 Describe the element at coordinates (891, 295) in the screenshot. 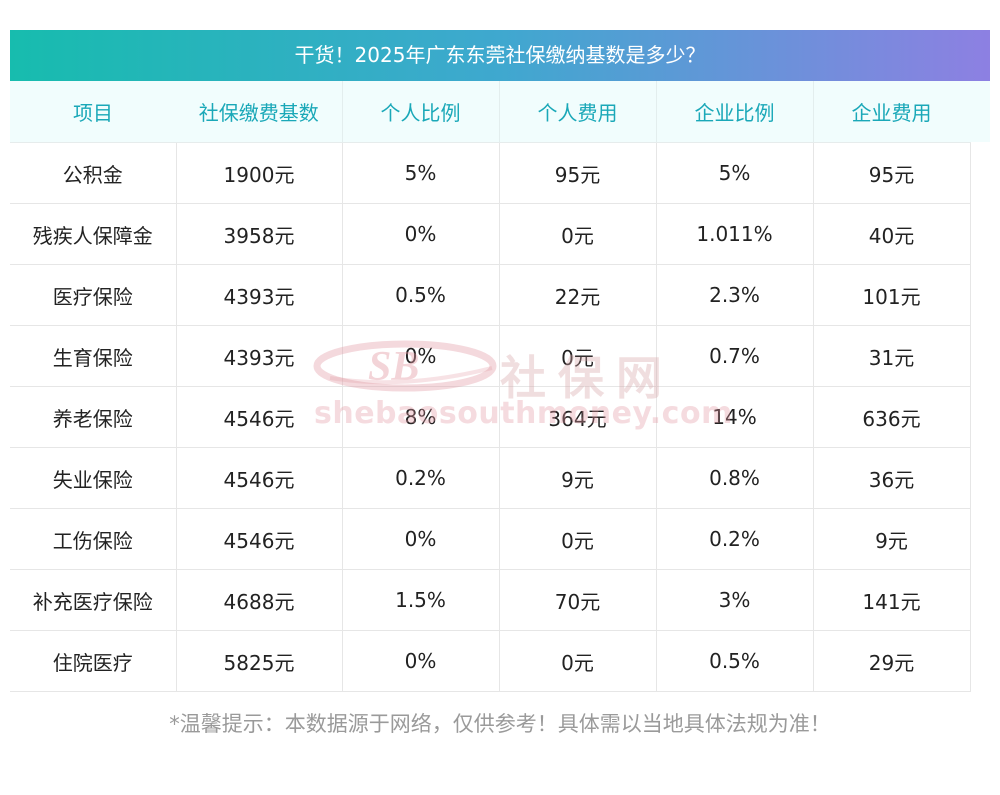

I see `cell-company-fee: 101元` at that location.